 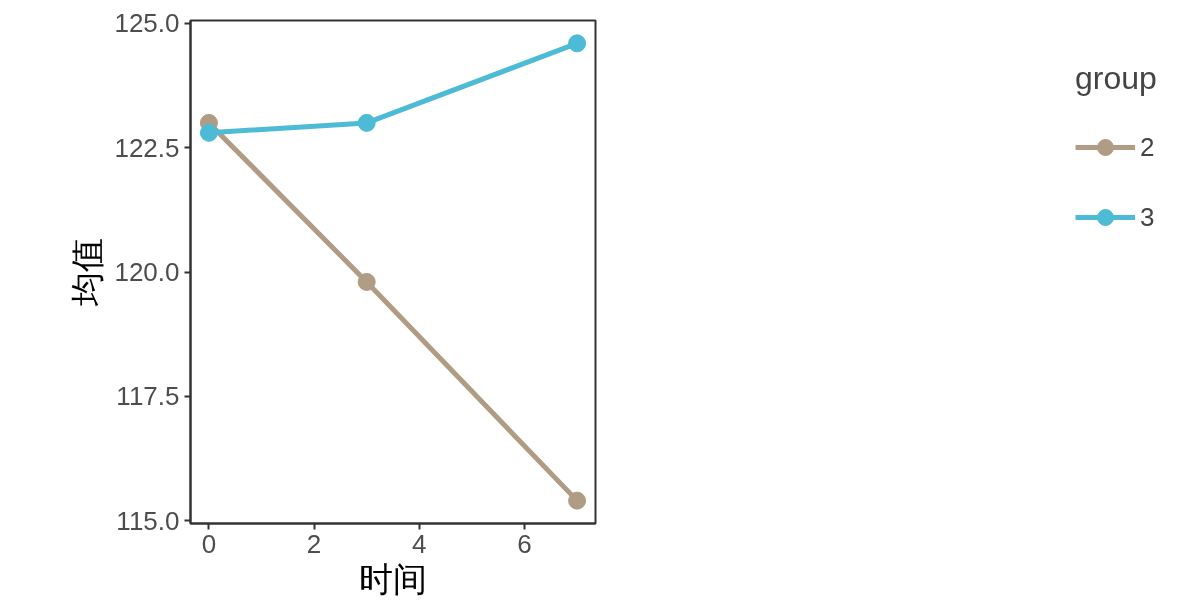 I want to click on x-tick-label: 0, so click(x=209, y=543).